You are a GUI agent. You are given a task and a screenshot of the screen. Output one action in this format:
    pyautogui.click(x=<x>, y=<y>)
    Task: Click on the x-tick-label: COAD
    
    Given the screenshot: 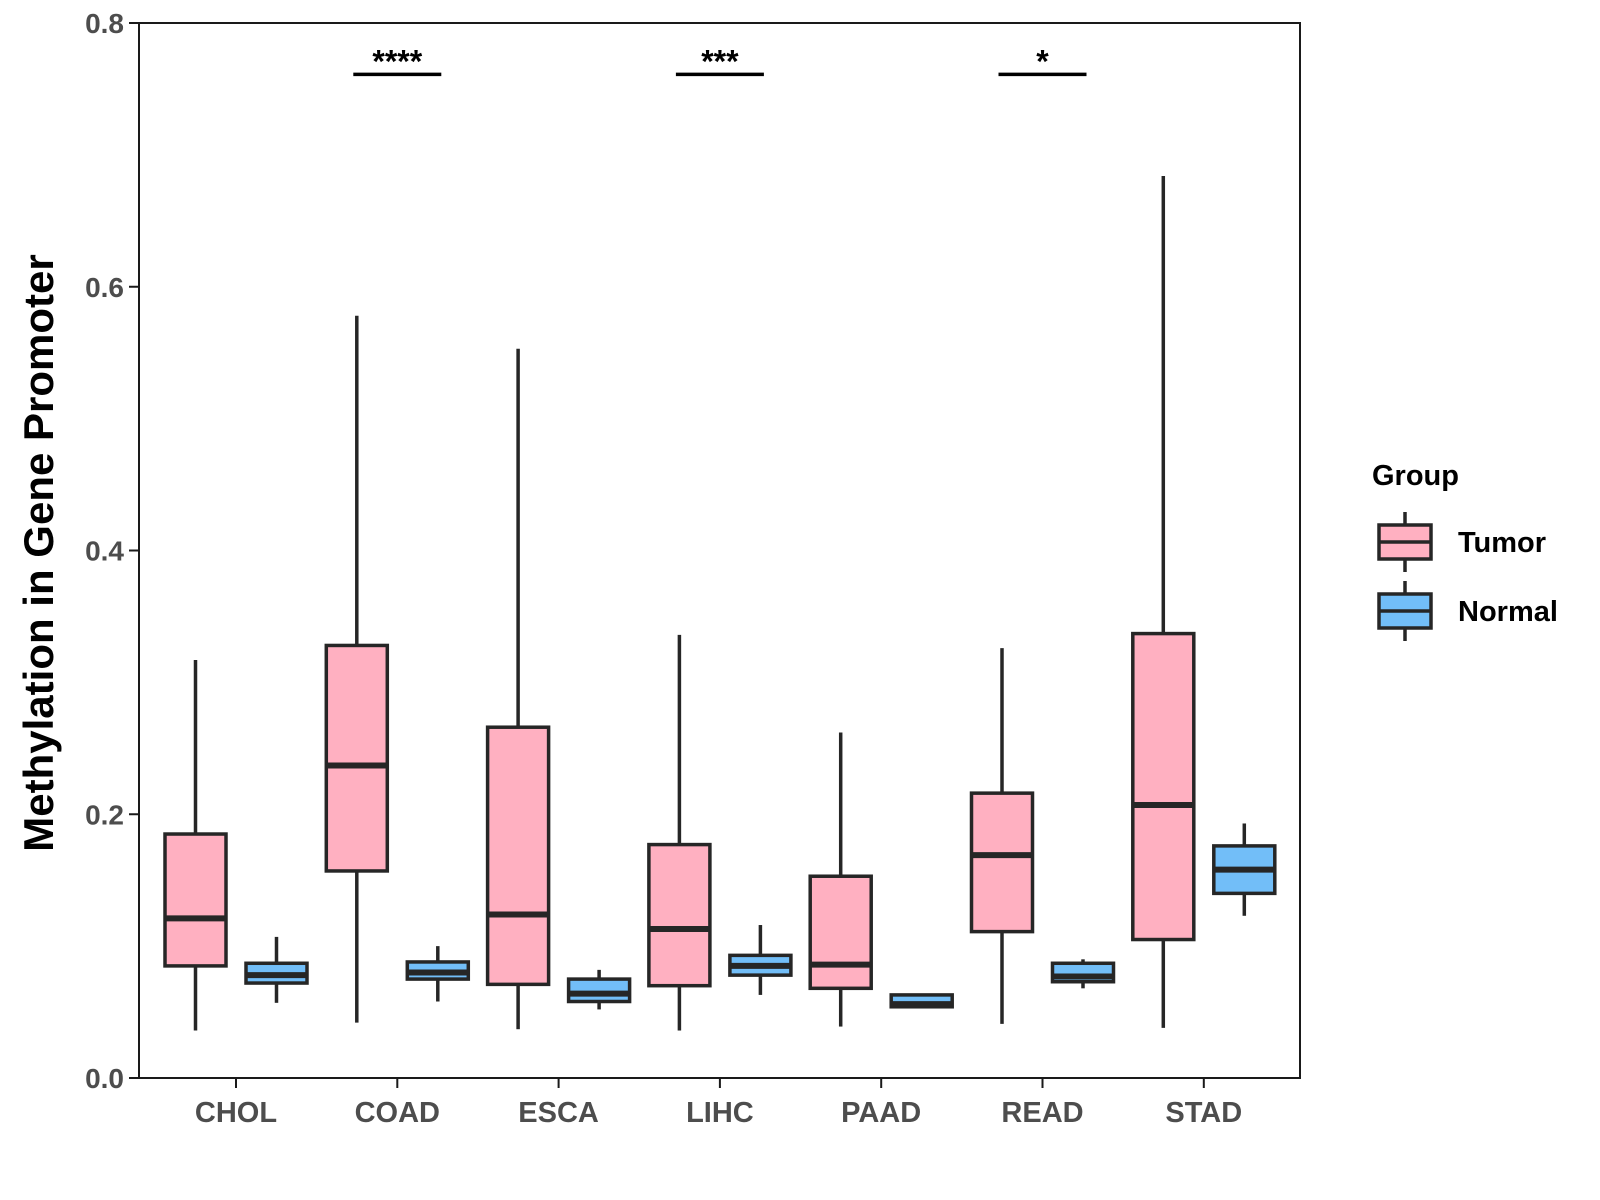 What is the action you would take?
    pyautogui.click(x=397, y=1113)
    